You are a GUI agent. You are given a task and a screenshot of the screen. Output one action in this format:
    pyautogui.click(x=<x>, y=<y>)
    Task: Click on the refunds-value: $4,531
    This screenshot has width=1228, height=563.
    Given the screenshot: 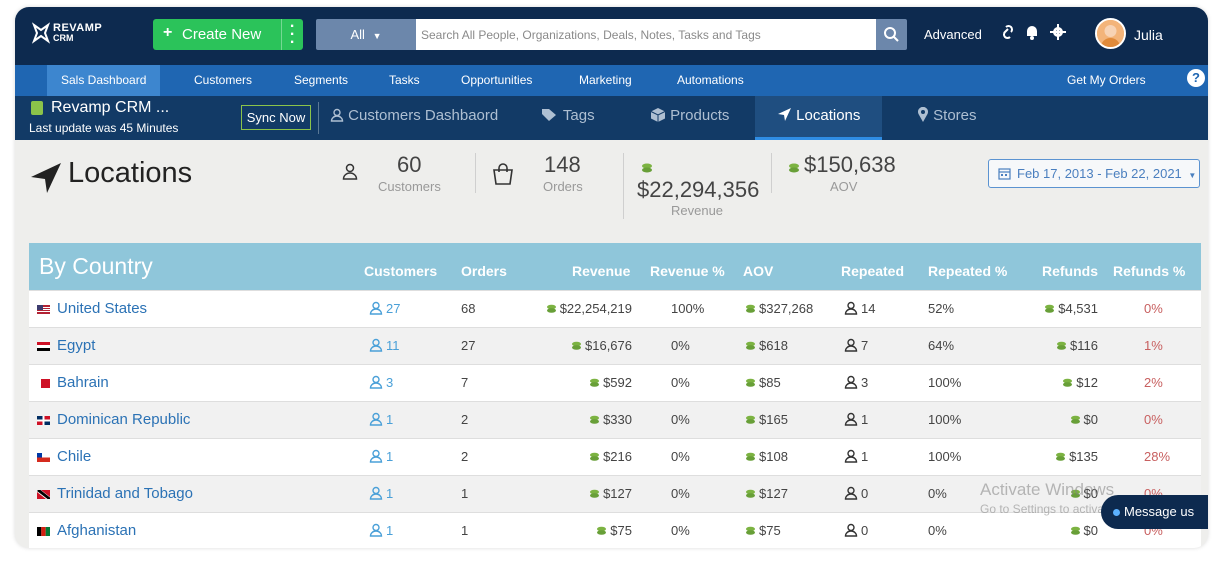 What is the action you would take?
    pyautogui.click(x=1071, y=308)
    